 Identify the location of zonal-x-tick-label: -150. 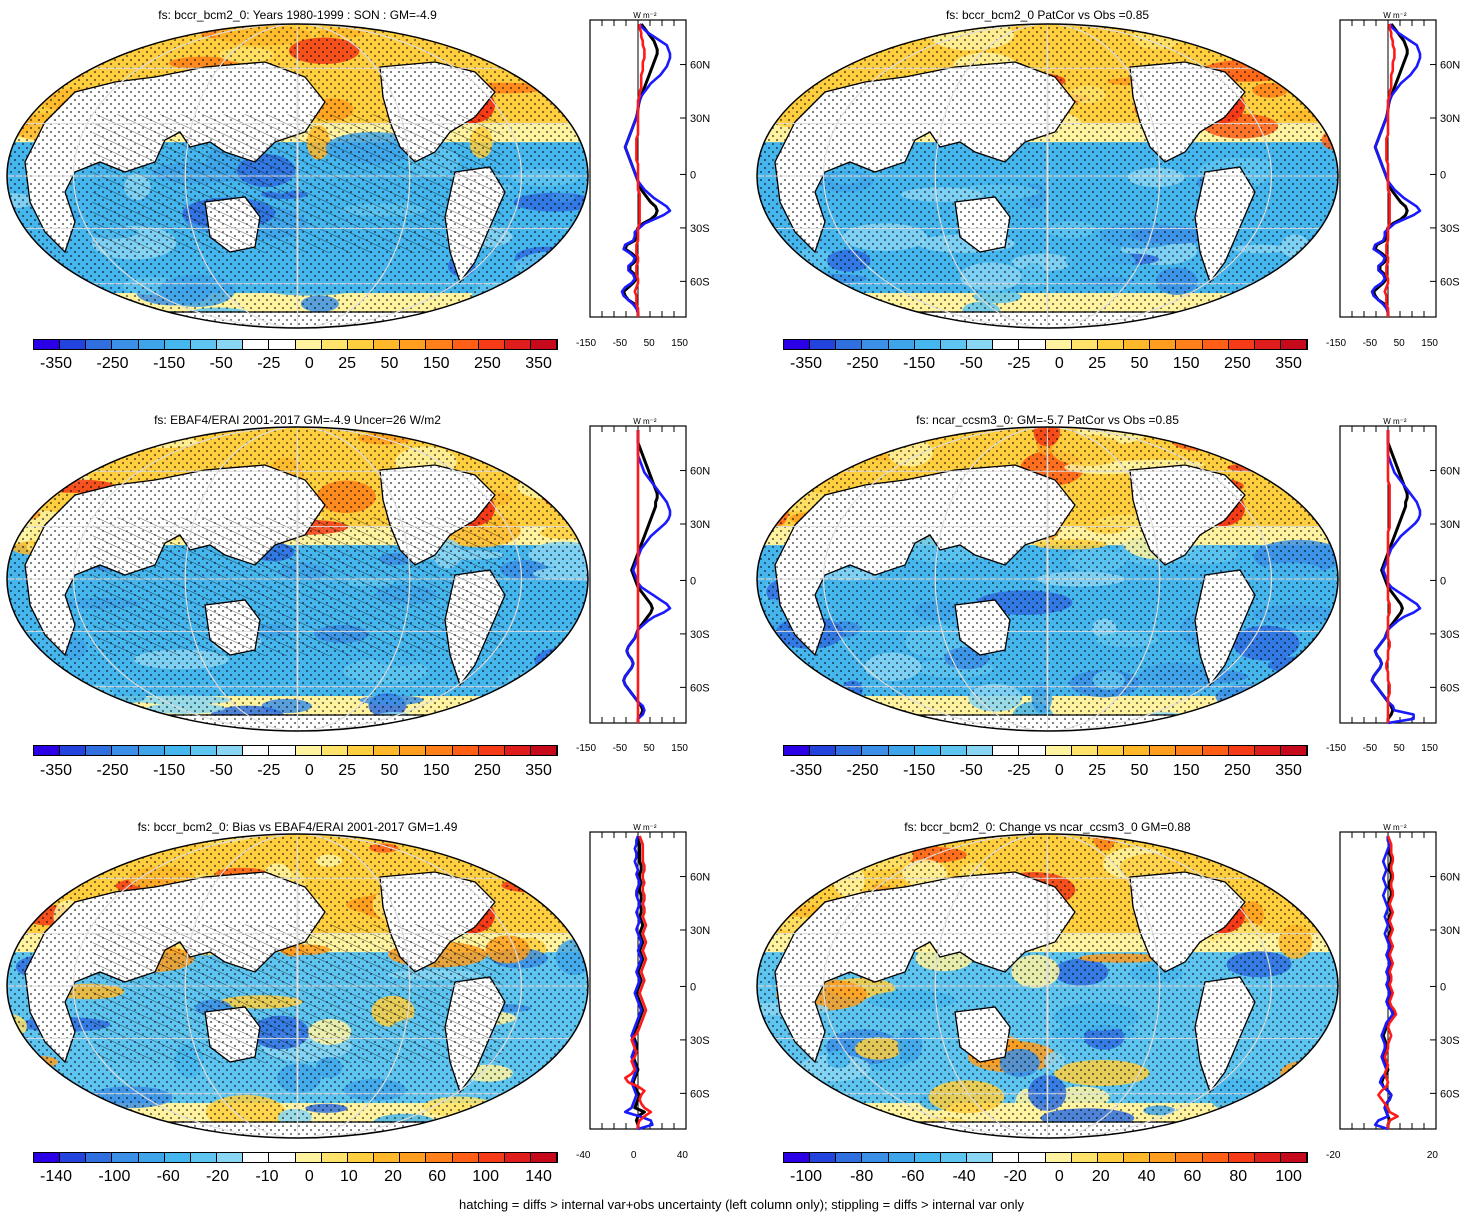
(1336, 343).